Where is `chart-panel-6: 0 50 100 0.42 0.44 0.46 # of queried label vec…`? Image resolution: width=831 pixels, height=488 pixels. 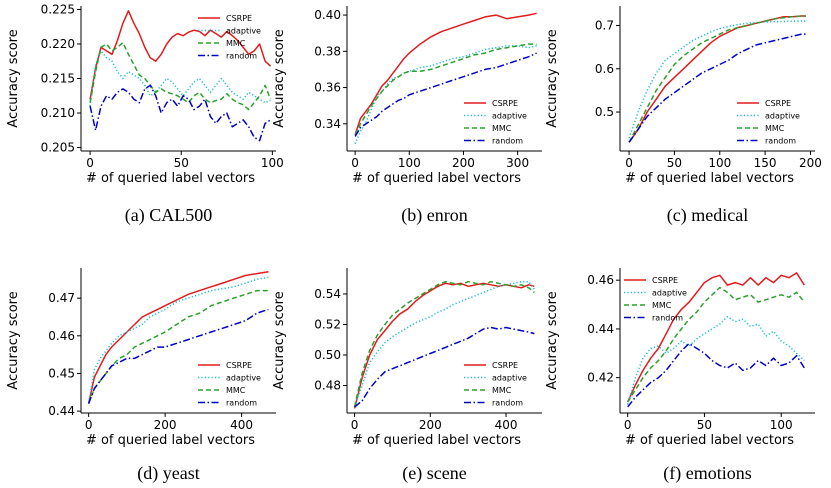
chart-panel-6: 0 50 100 0.42 0.44 0.46 # of queried label vec… is located at coordinates (680, 376).